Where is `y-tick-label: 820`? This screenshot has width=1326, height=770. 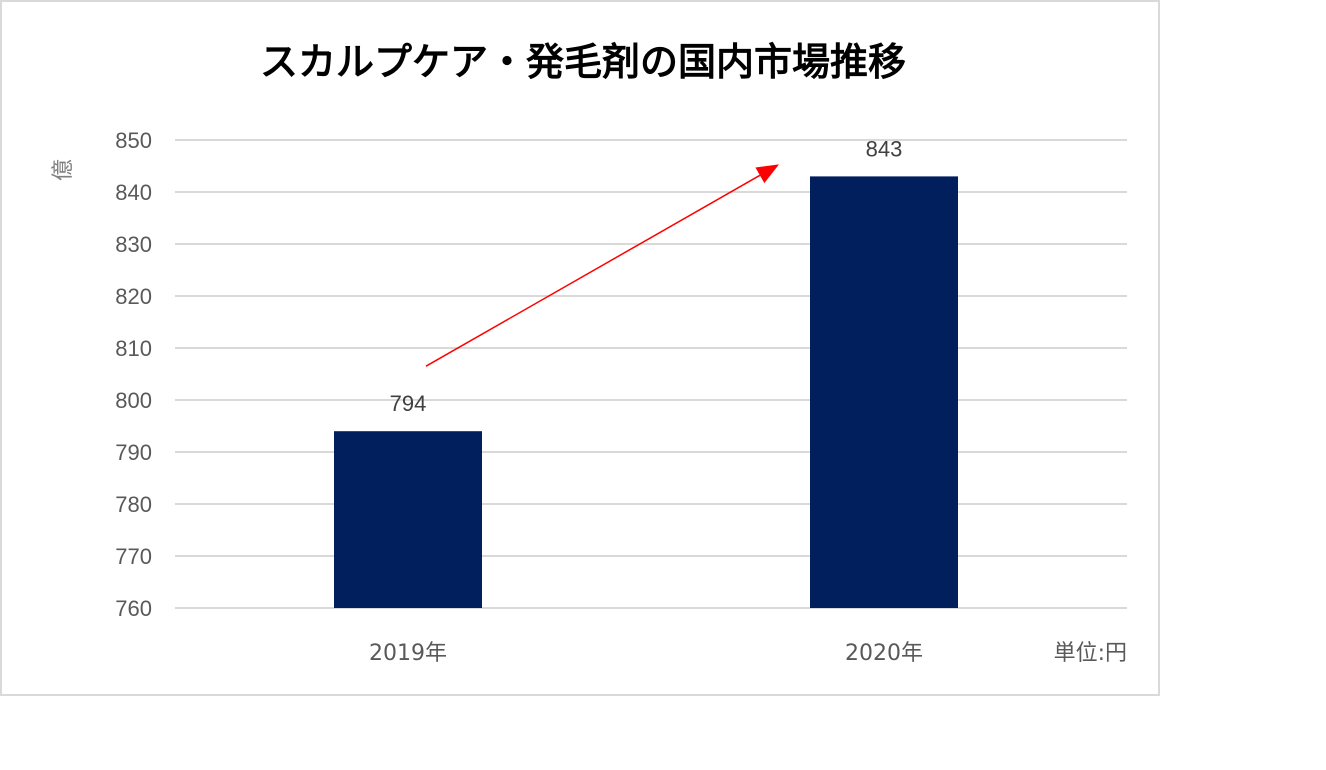 y-tick-label: 820 is located at coordinates (133, 296).